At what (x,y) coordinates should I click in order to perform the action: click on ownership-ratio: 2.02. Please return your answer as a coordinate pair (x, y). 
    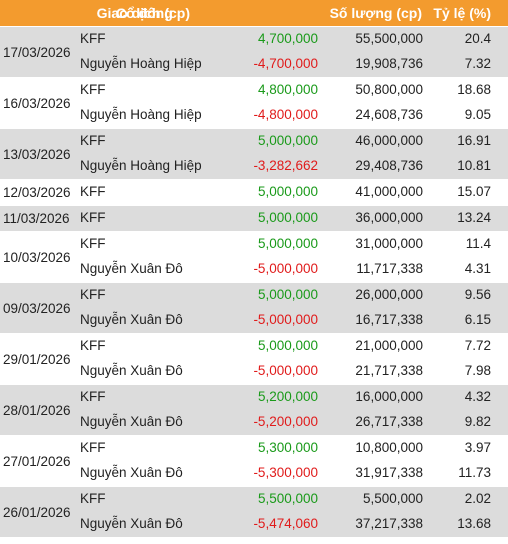
    Looking at the image, I should click on (477, 498).